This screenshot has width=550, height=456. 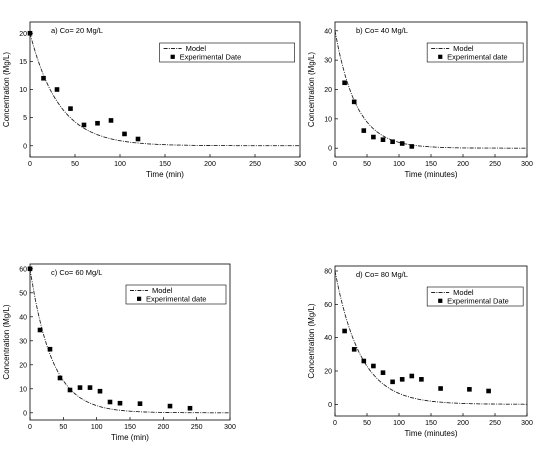 I want to click on y-tick-label: 0, so click(x=330, y=149).